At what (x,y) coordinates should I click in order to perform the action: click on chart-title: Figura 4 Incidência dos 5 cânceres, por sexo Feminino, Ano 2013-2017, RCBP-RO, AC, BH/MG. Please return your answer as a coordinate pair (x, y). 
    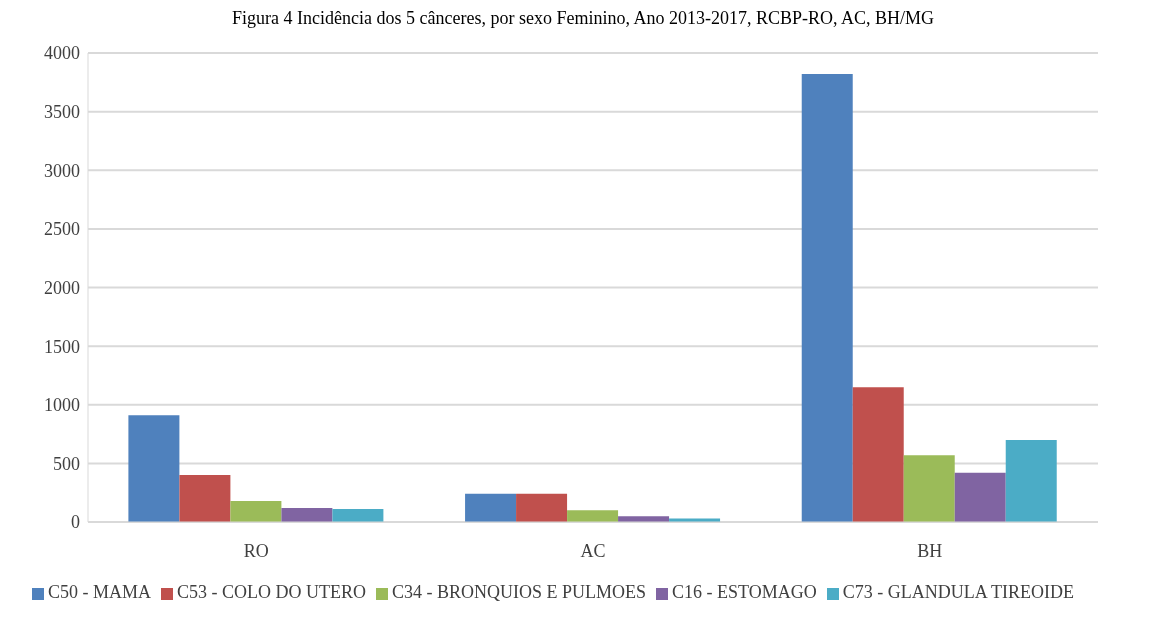
    Looking at the image, I should click on (583, 18).